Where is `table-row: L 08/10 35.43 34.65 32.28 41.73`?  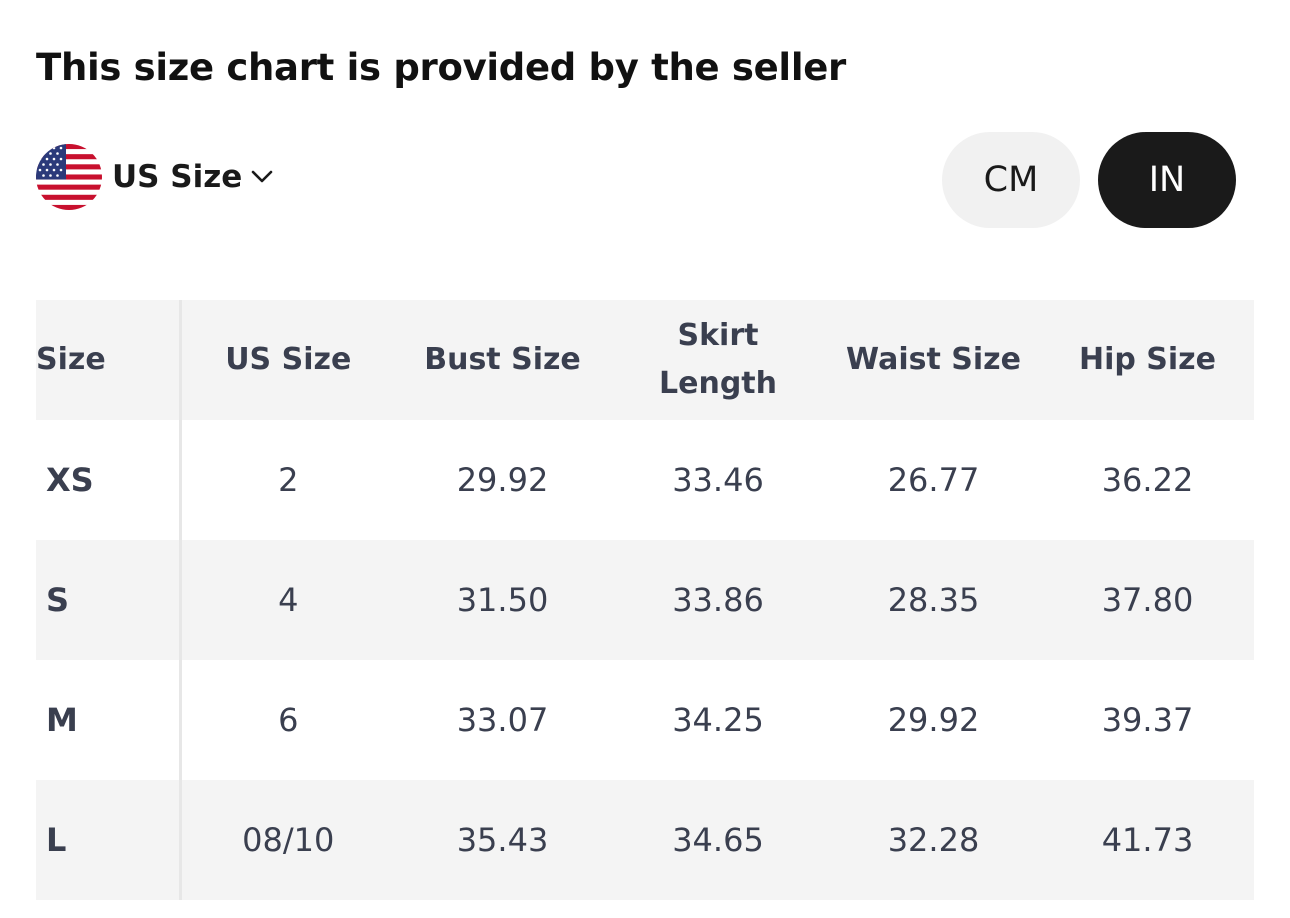
table-row: L 08/10 35.43 34.65 32.28 41.73 is located at coordinates (645, 840).